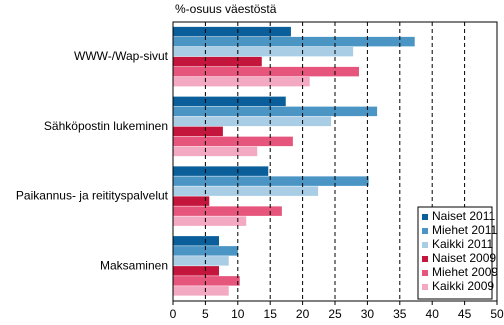 Image resolution: width=504 pixels, height=325 pixels. What do you see at coordinates (463, 286) in the screenshot?
I see `legend-label: Kaikki 2009` at bounding box center [463, 286].